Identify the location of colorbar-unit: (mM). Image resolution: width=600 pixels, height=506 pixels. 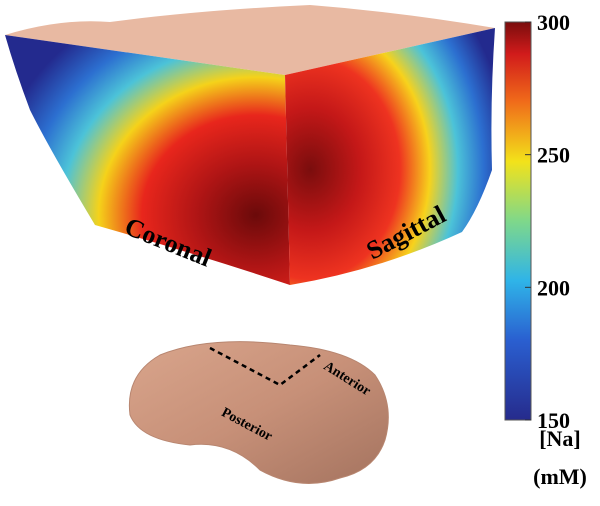
(560, 476).